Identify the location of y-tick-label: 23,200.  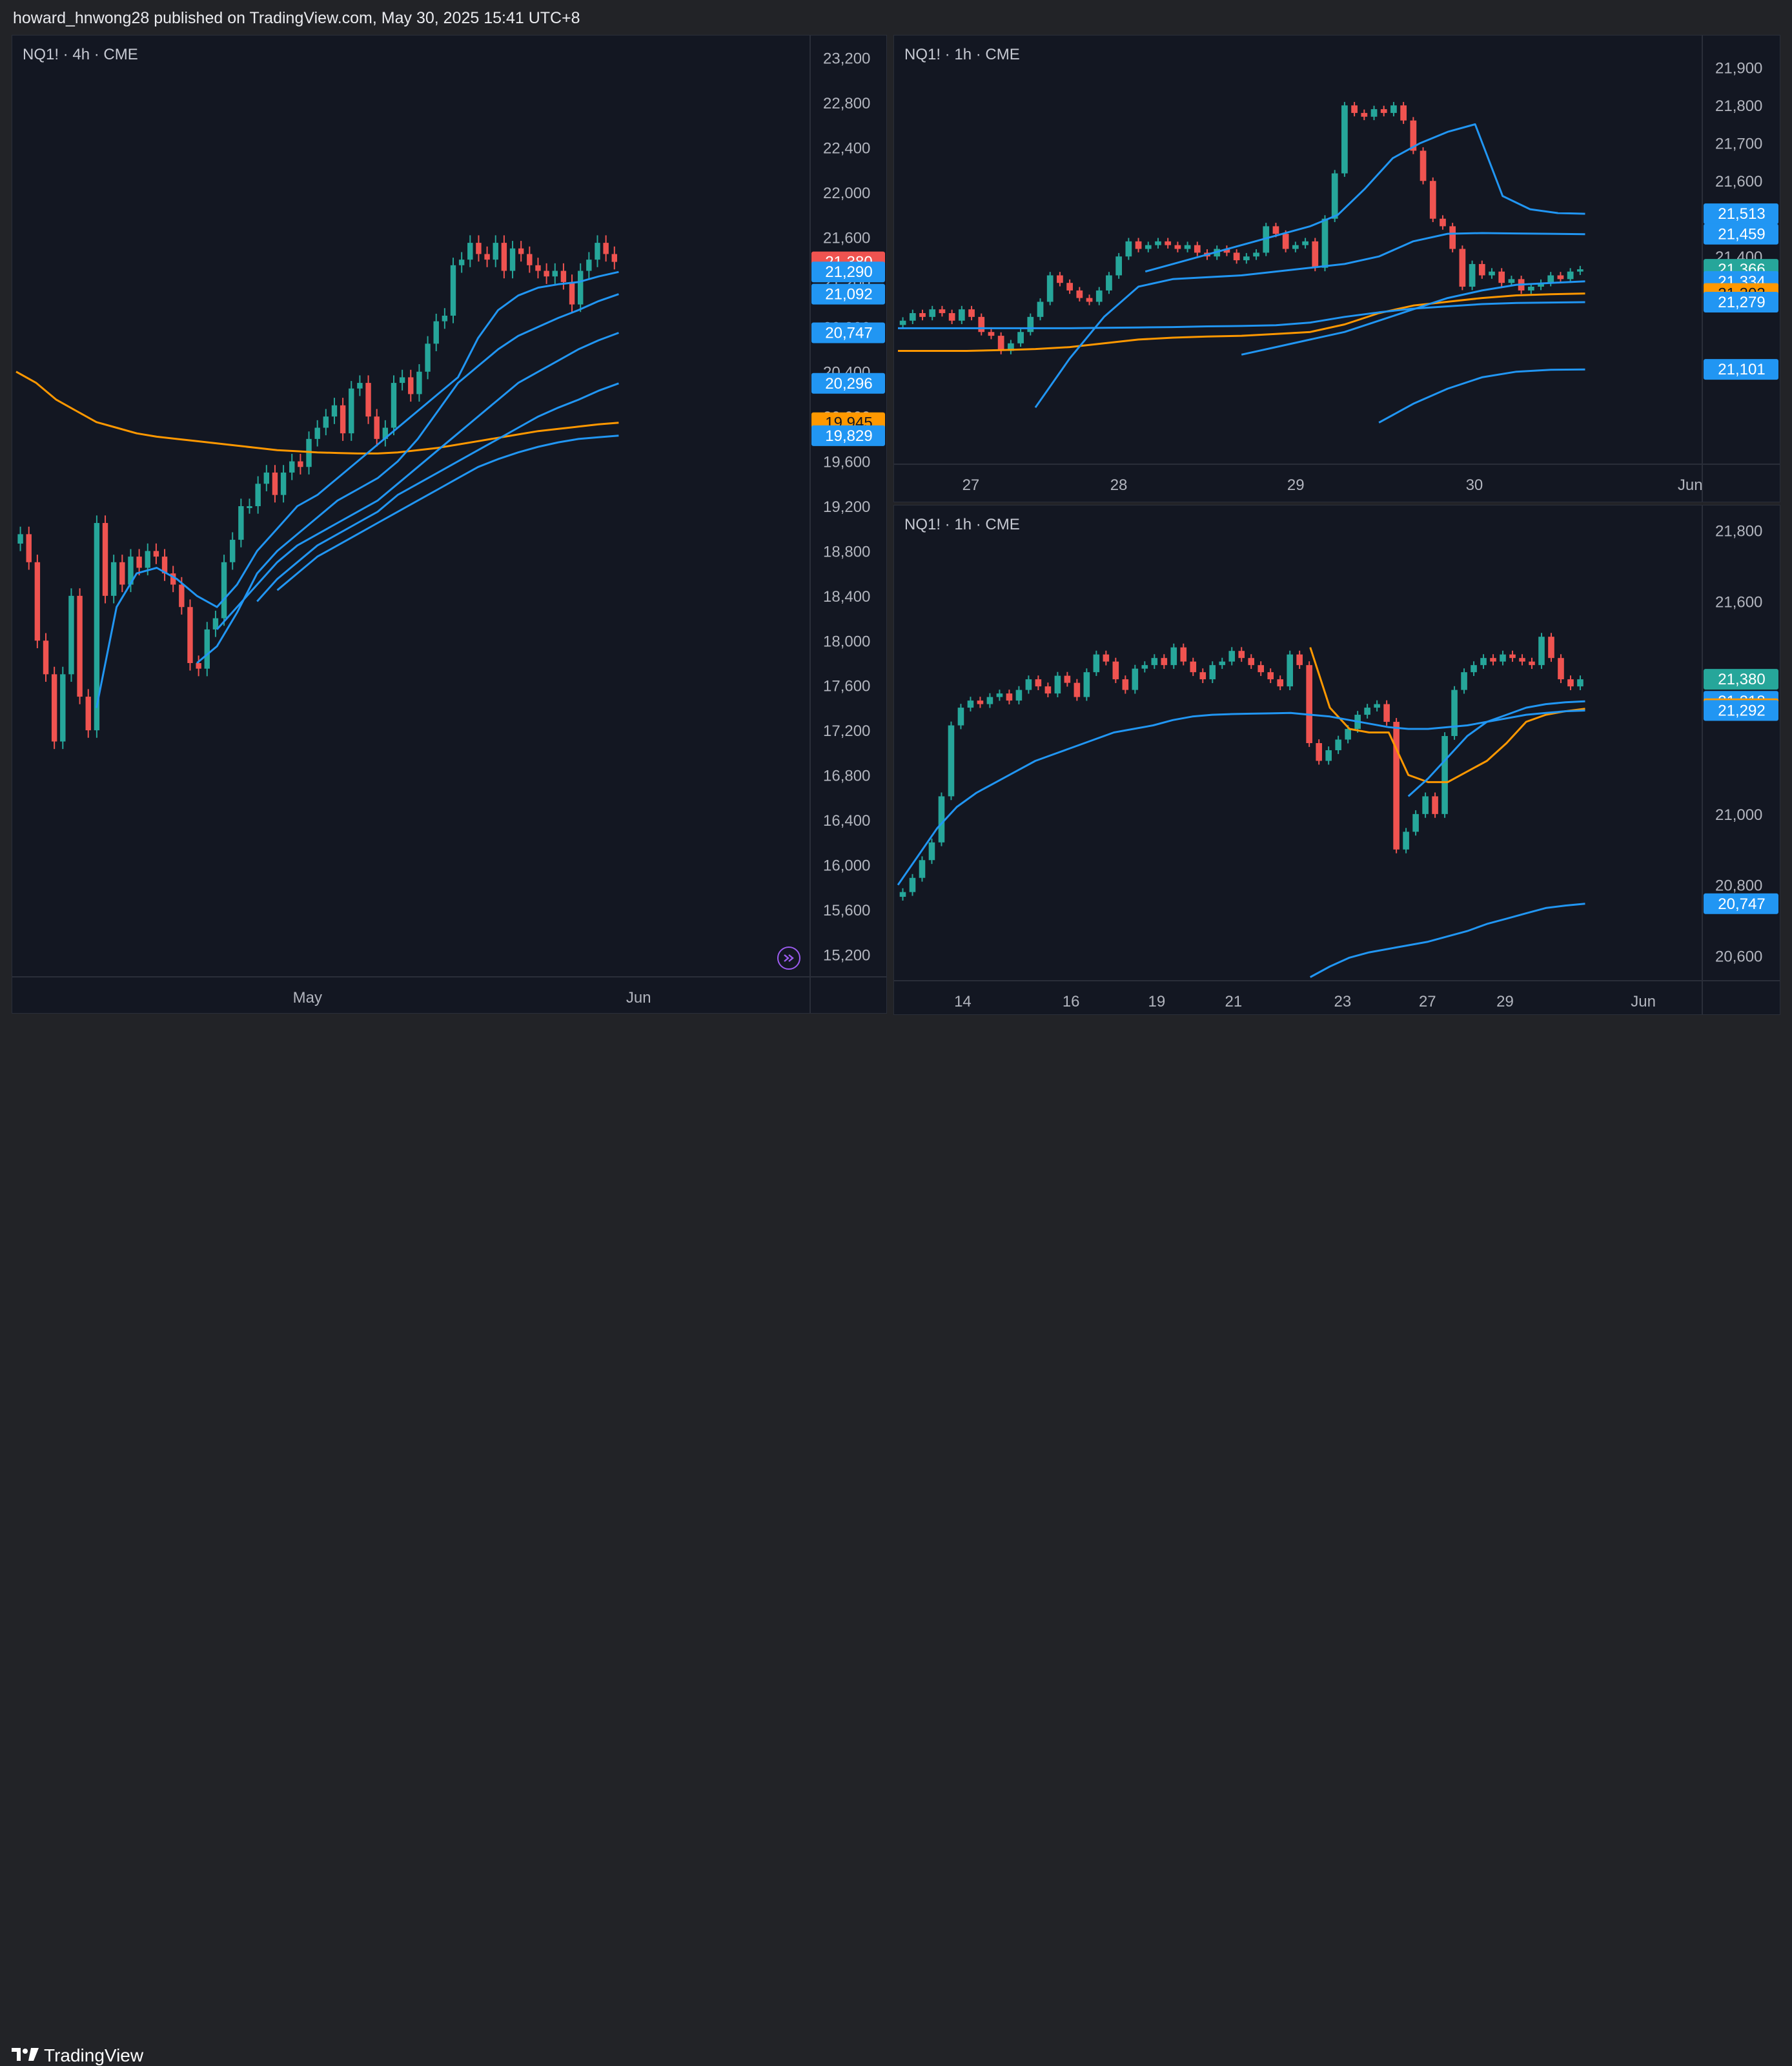
(846, 59).